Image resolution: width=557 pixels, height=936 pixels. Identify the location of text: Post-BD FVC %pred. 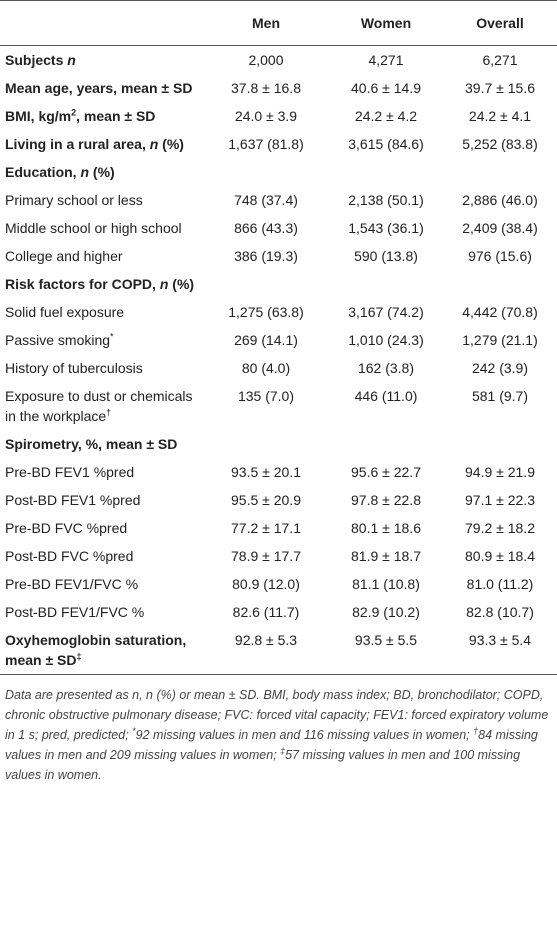
(69, 556).